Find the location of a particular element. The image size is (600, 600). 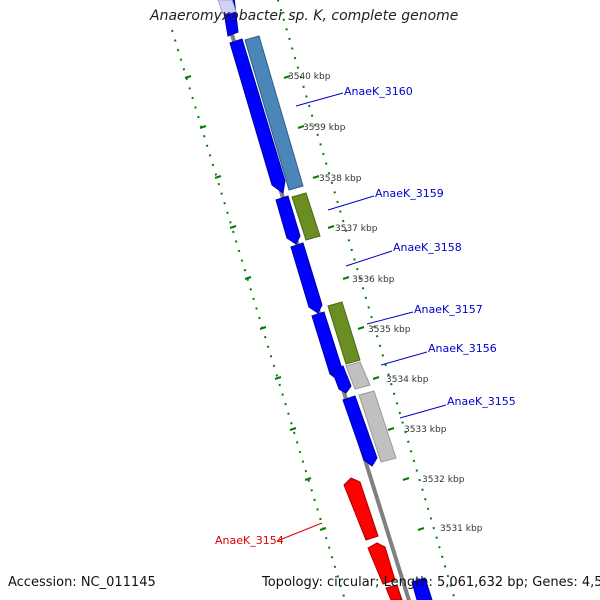

tick-label: 3537 kbp is located at coordinates (356, 229).